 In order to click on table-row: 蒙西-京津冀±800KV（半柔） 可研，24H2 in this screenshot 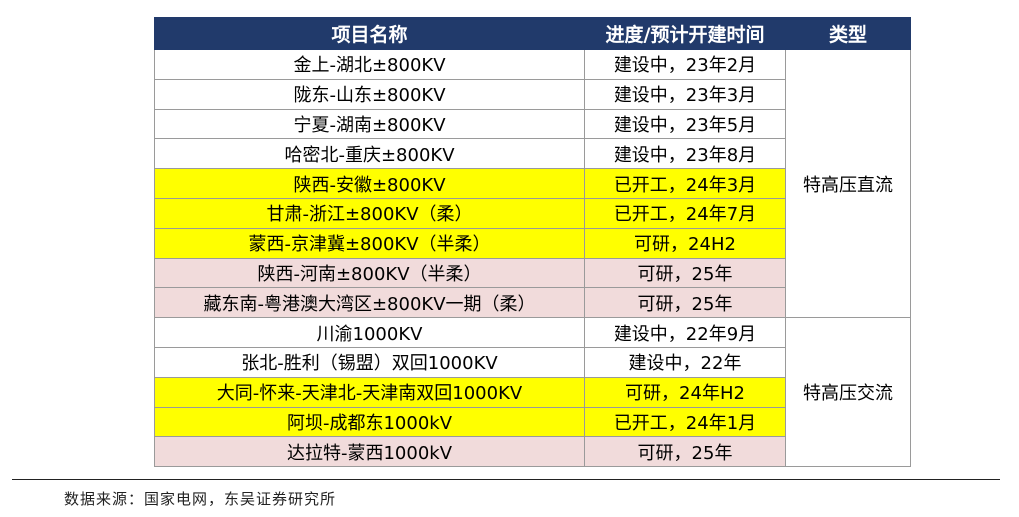, I will do `click(532, 243)`.